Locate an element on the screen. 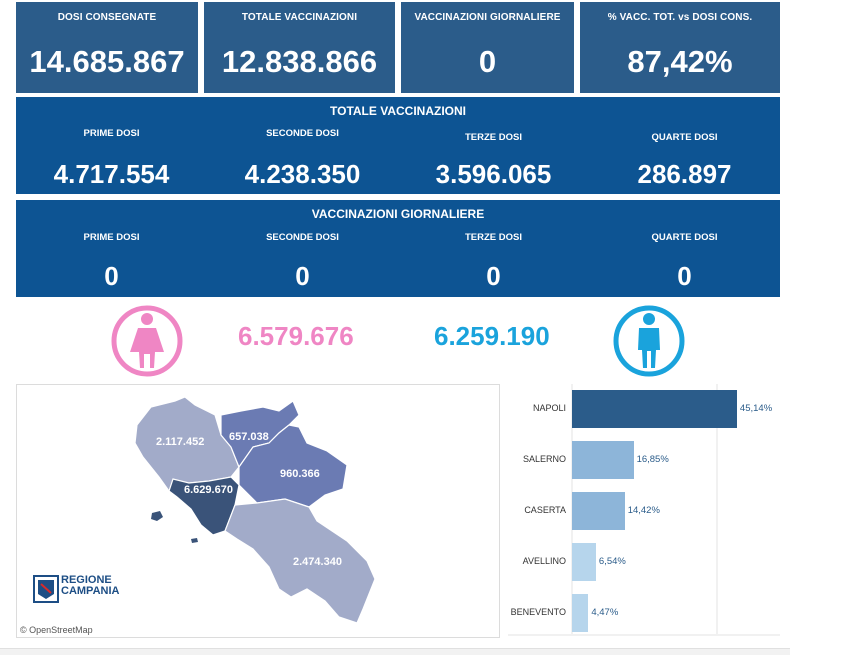 This screenshot has height=655, width=860. bar-category-label: BENEVENTO is located at coordinates (538, 612).